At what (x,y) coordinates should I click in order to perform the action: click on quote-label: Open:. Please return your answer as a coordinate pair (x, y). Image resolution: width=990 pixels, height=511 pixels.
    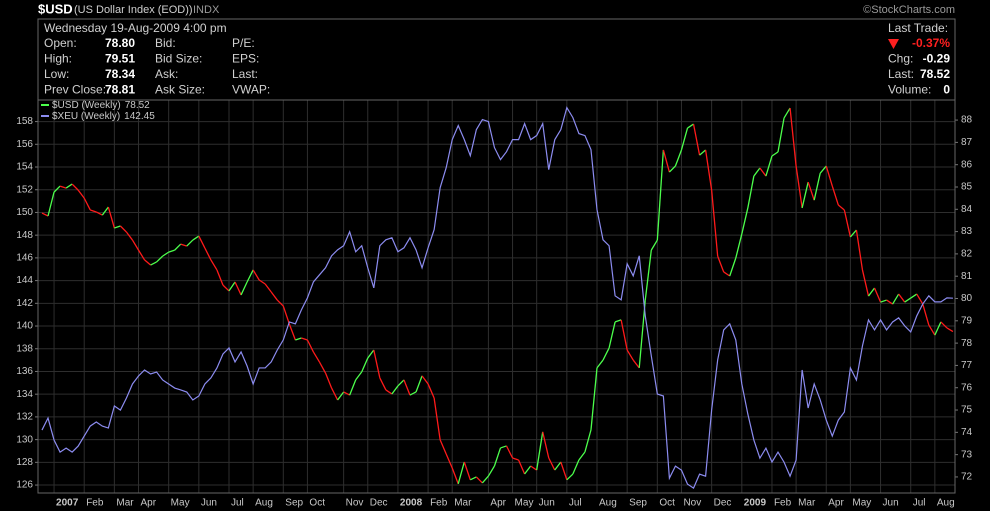
    Looking at the image, I should click on (60, 43).